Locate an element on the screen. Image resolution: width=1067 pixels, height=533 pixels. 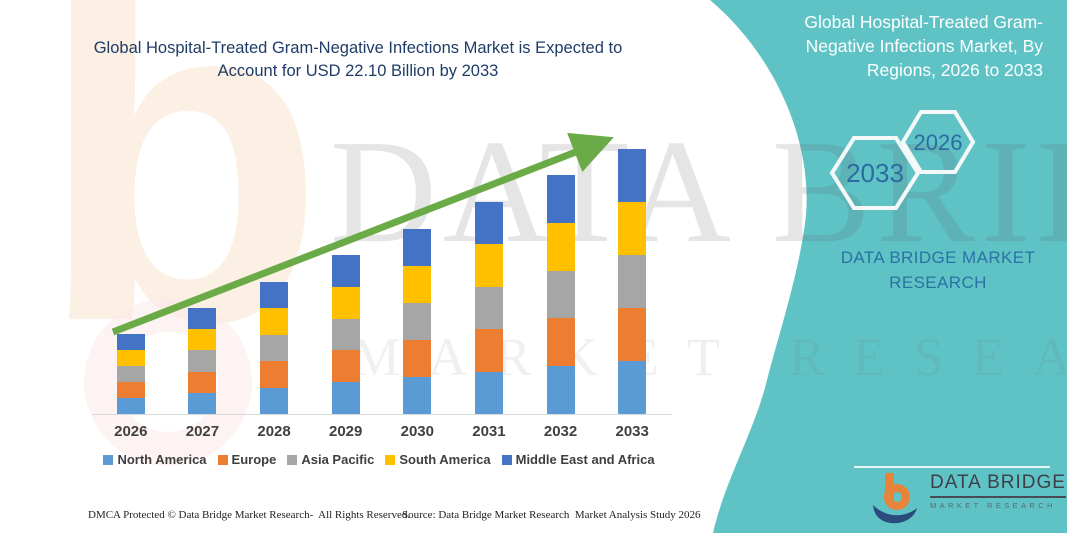
bar-2026 is located at coordinates (131, 281).